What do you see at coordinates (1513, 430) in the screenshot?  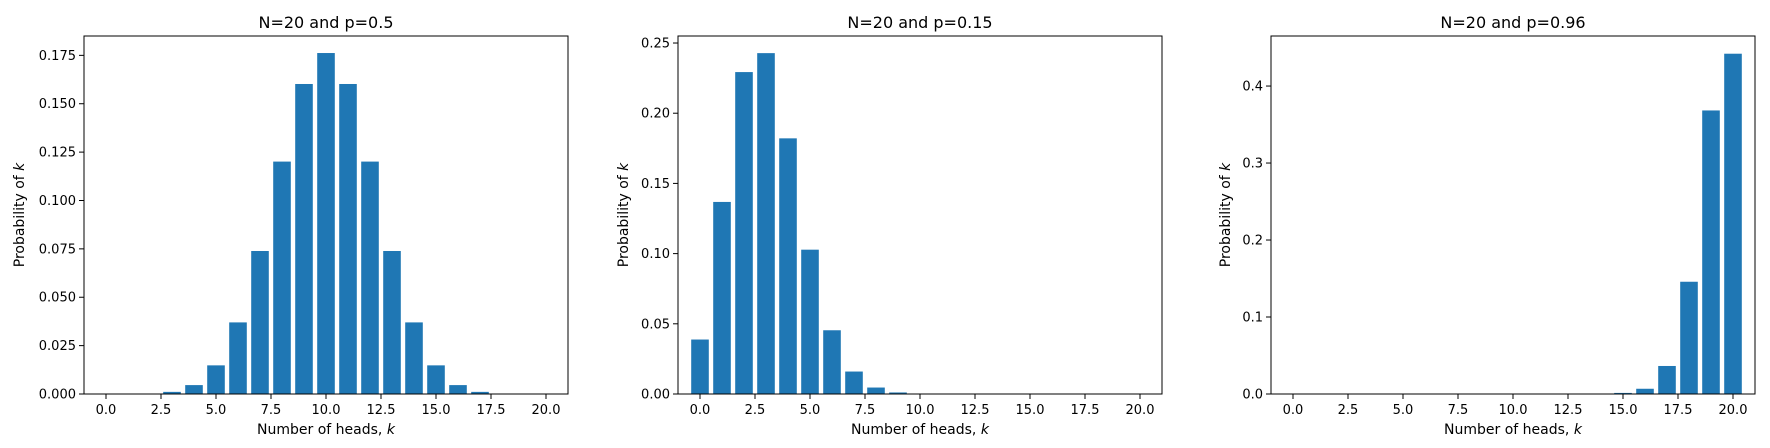 I see `x-axis-label-3: Number of heads, k` at bounding box center [1513, 430].